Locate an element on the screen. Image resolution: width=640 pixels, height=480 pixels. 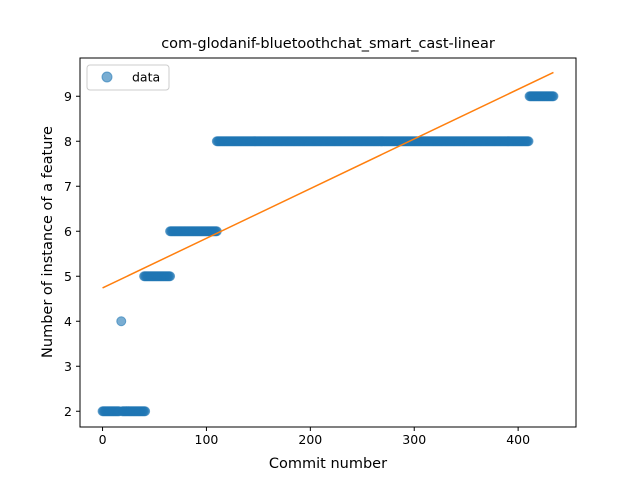
legend: data is located at coordinates (128, 77).